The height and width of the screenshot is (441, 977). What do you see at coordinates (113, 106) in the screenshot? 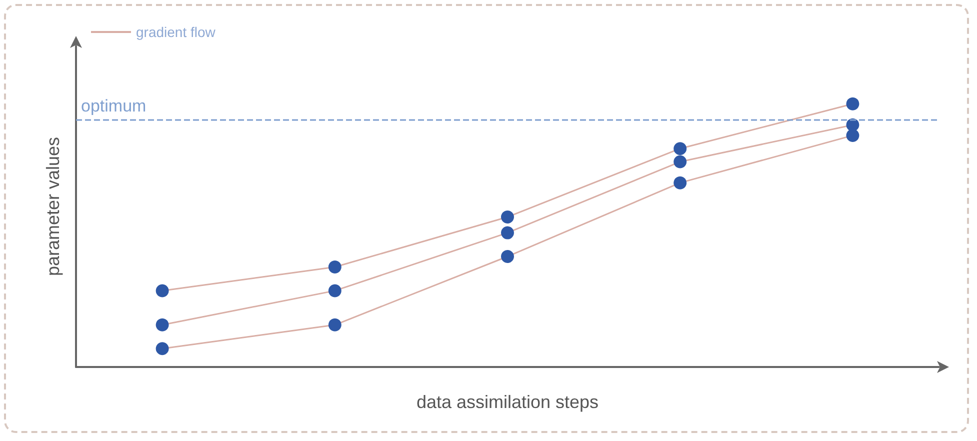
I see `ref-line-label: optimum` at bounding box center [113, 106].